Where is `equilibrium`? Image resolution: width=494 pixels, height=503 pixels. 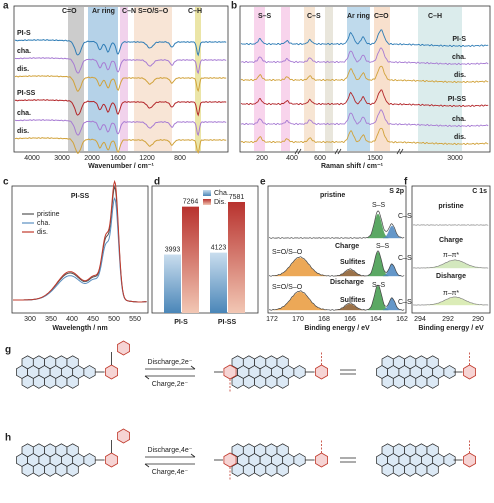
equilibrium is located at coordinates (348, 372).